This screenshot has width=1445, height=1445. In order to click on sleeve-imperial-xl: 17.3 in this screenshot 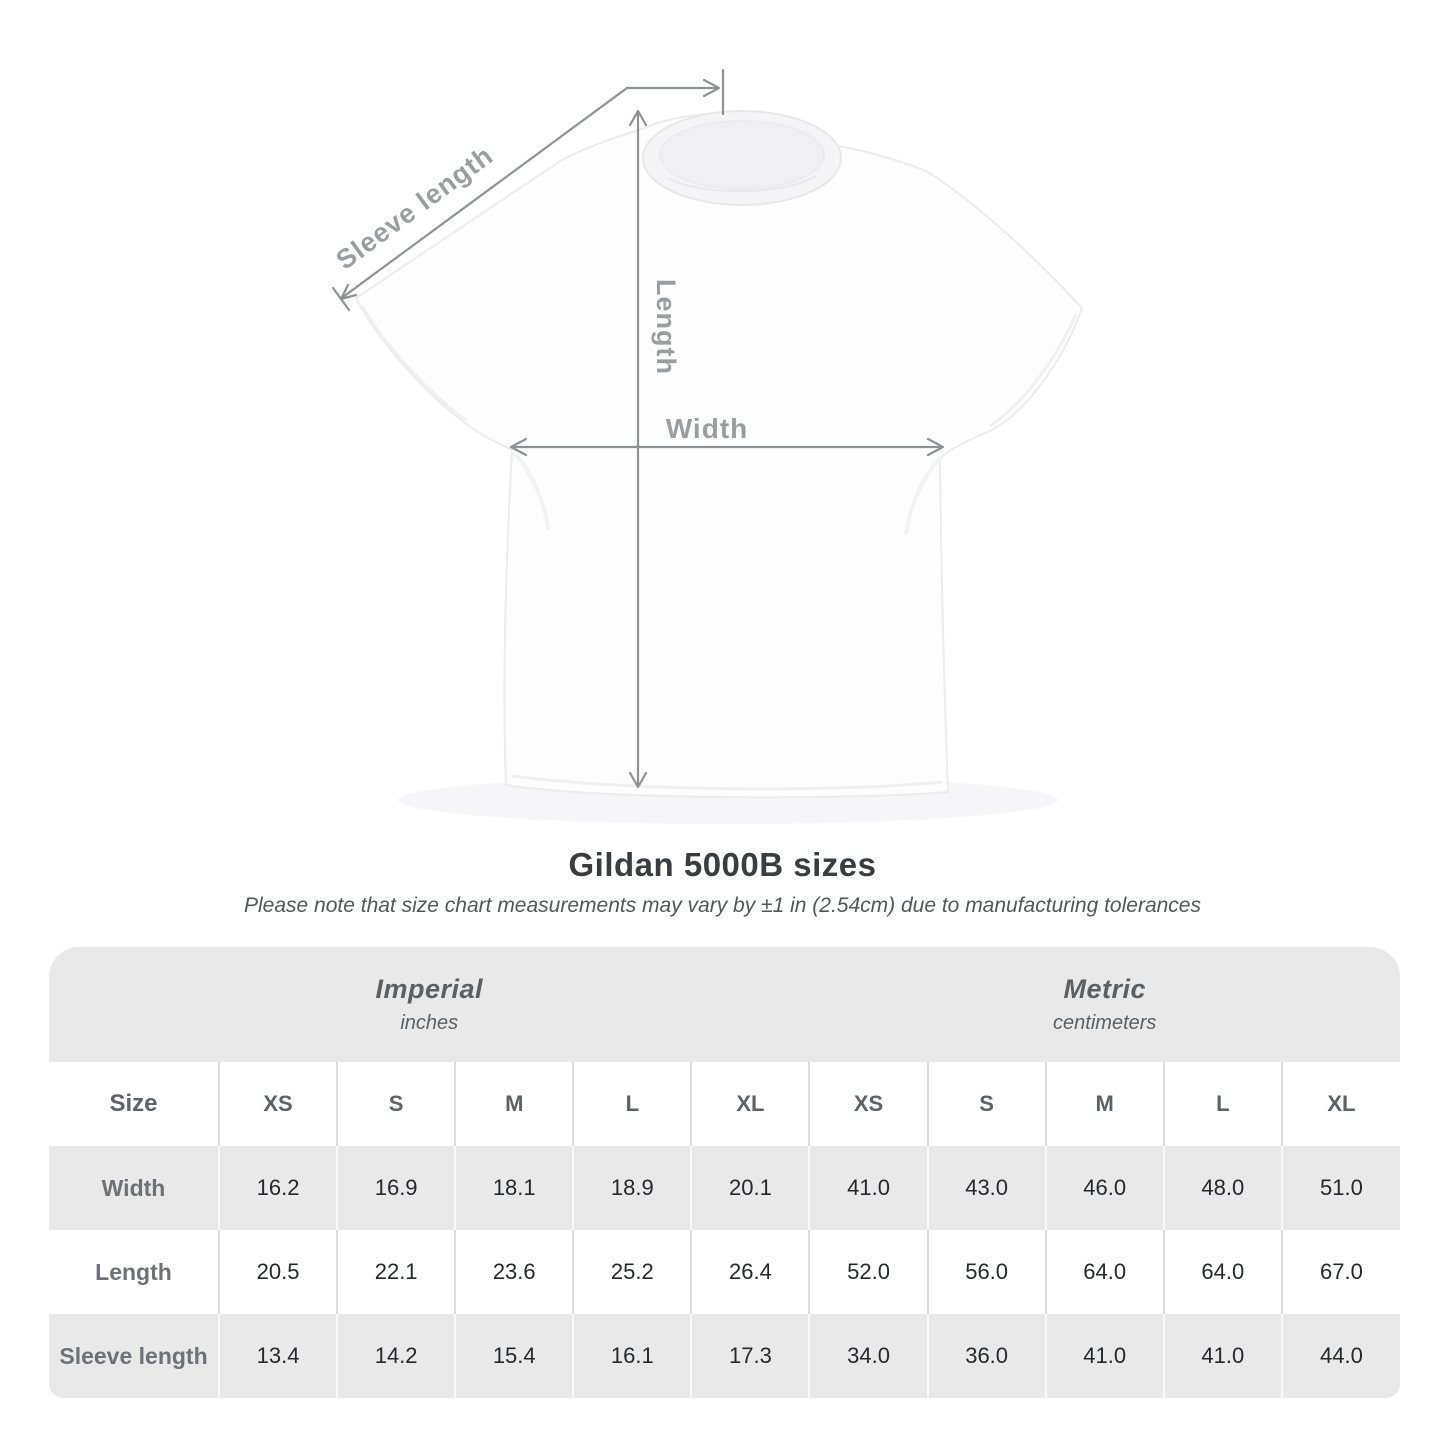, I will do `click(750, 1356)`.